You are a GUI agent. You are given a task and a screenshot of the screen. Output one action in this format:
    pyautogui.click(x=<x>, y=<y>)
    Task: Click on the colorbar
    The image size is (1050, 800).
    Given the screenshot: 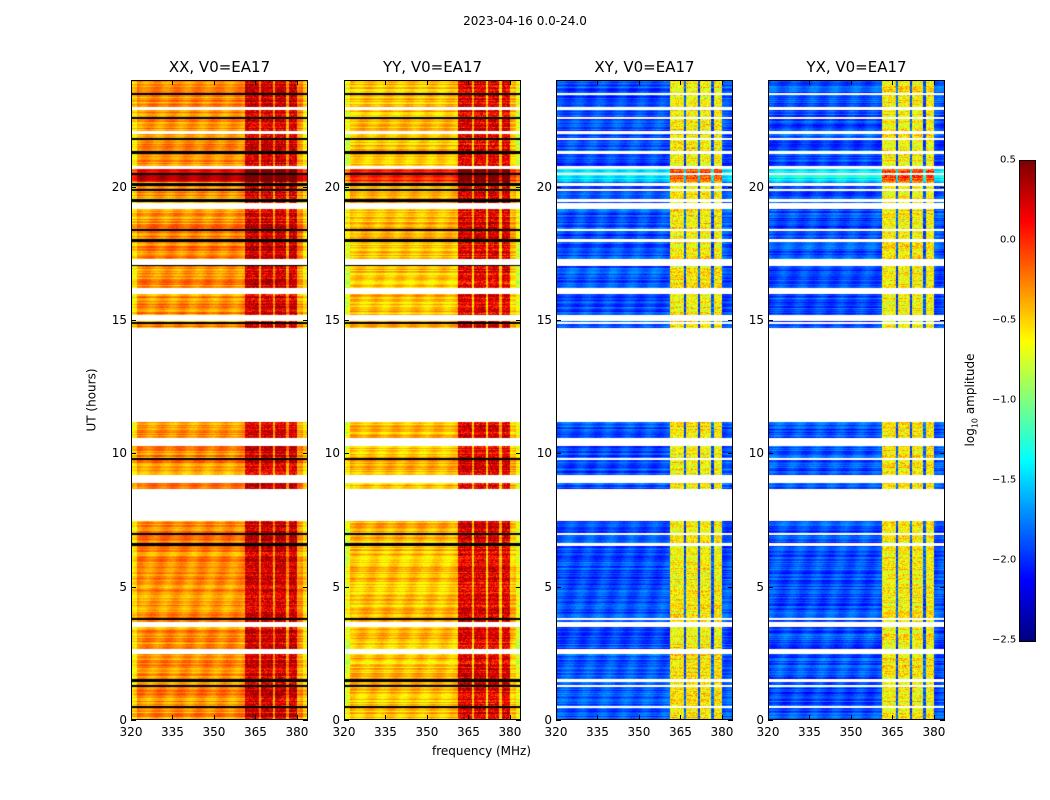 What is the action you would take?
    pyautogui.click(x=1027, y=401)
    